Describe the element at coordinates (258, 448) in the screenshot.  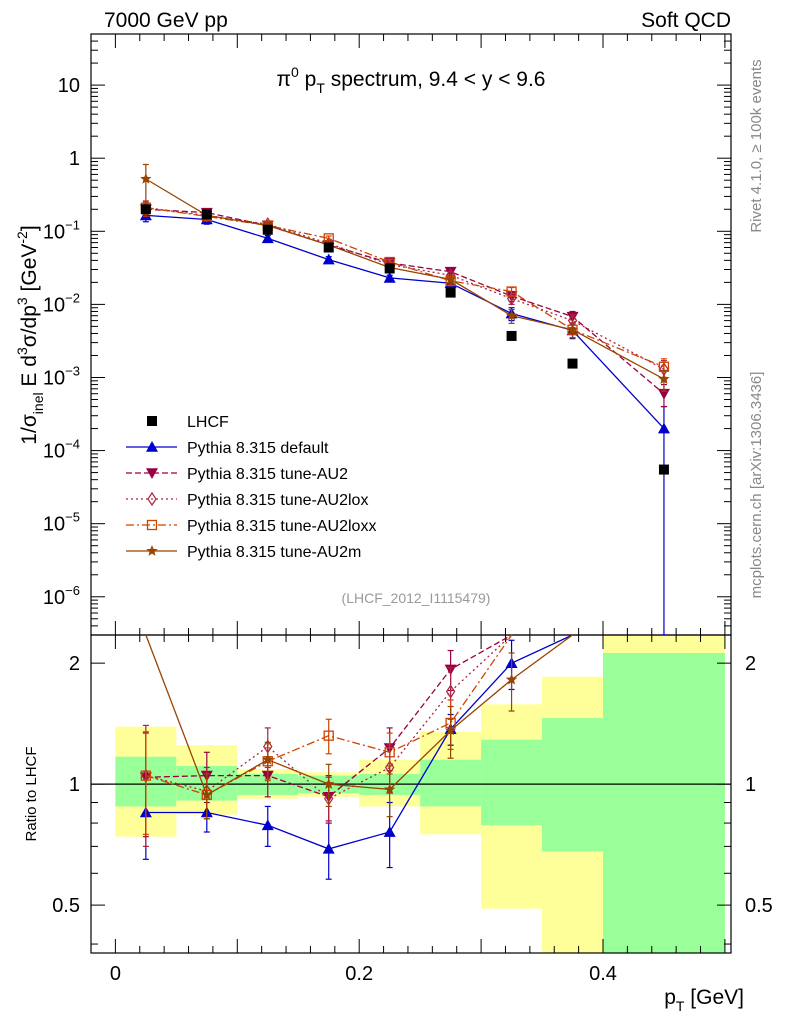
I see `legend-label: Pythia 8.315 default` at that location.